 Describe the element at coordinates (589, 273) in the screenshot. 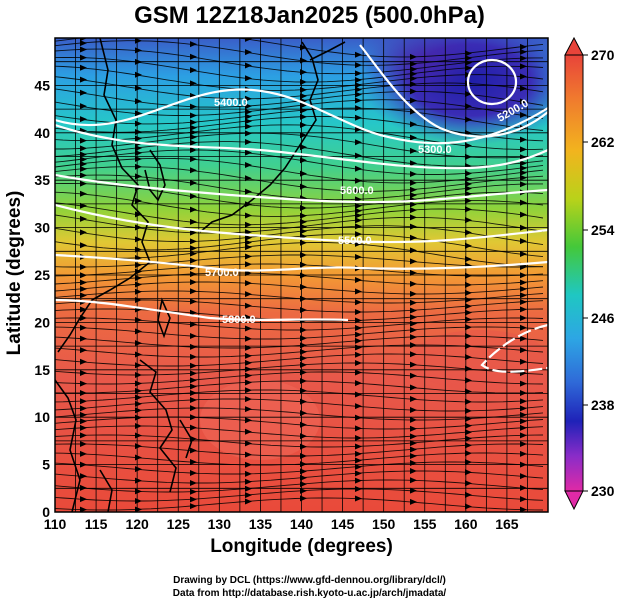

I see `colorbar: 270 262 254 246 238 230` at that location.